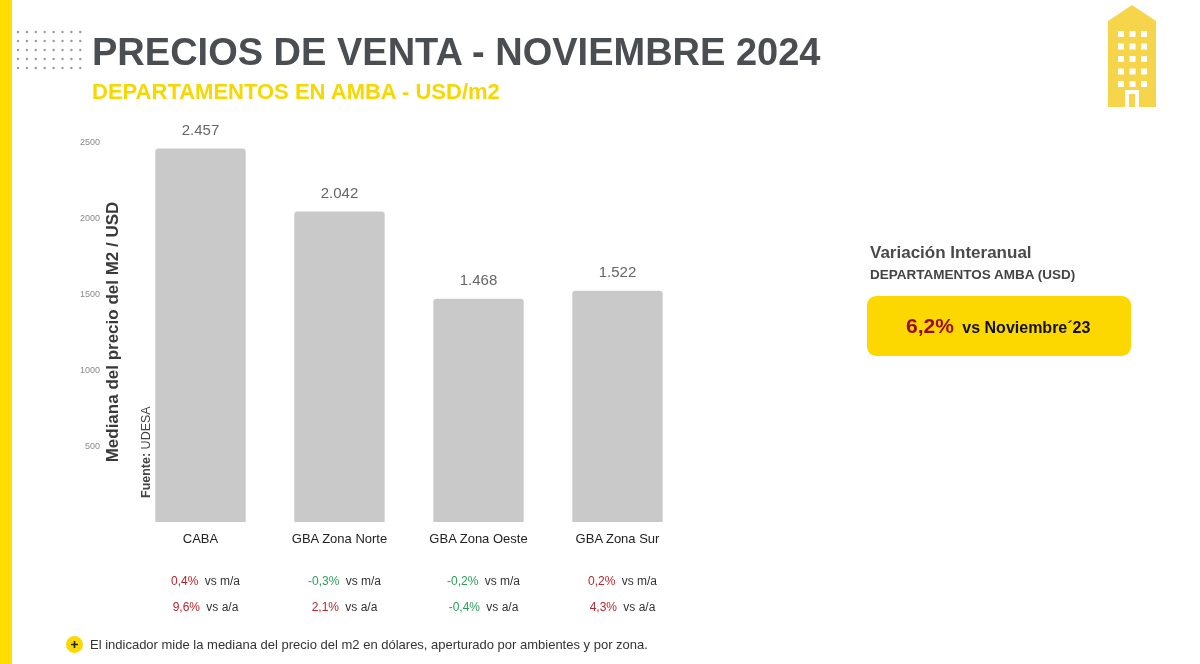  What do you see at coordinates (344, 581) in the screenshot?
I see `text: -0,3% vs m/a` at bounding box center [344, 581].